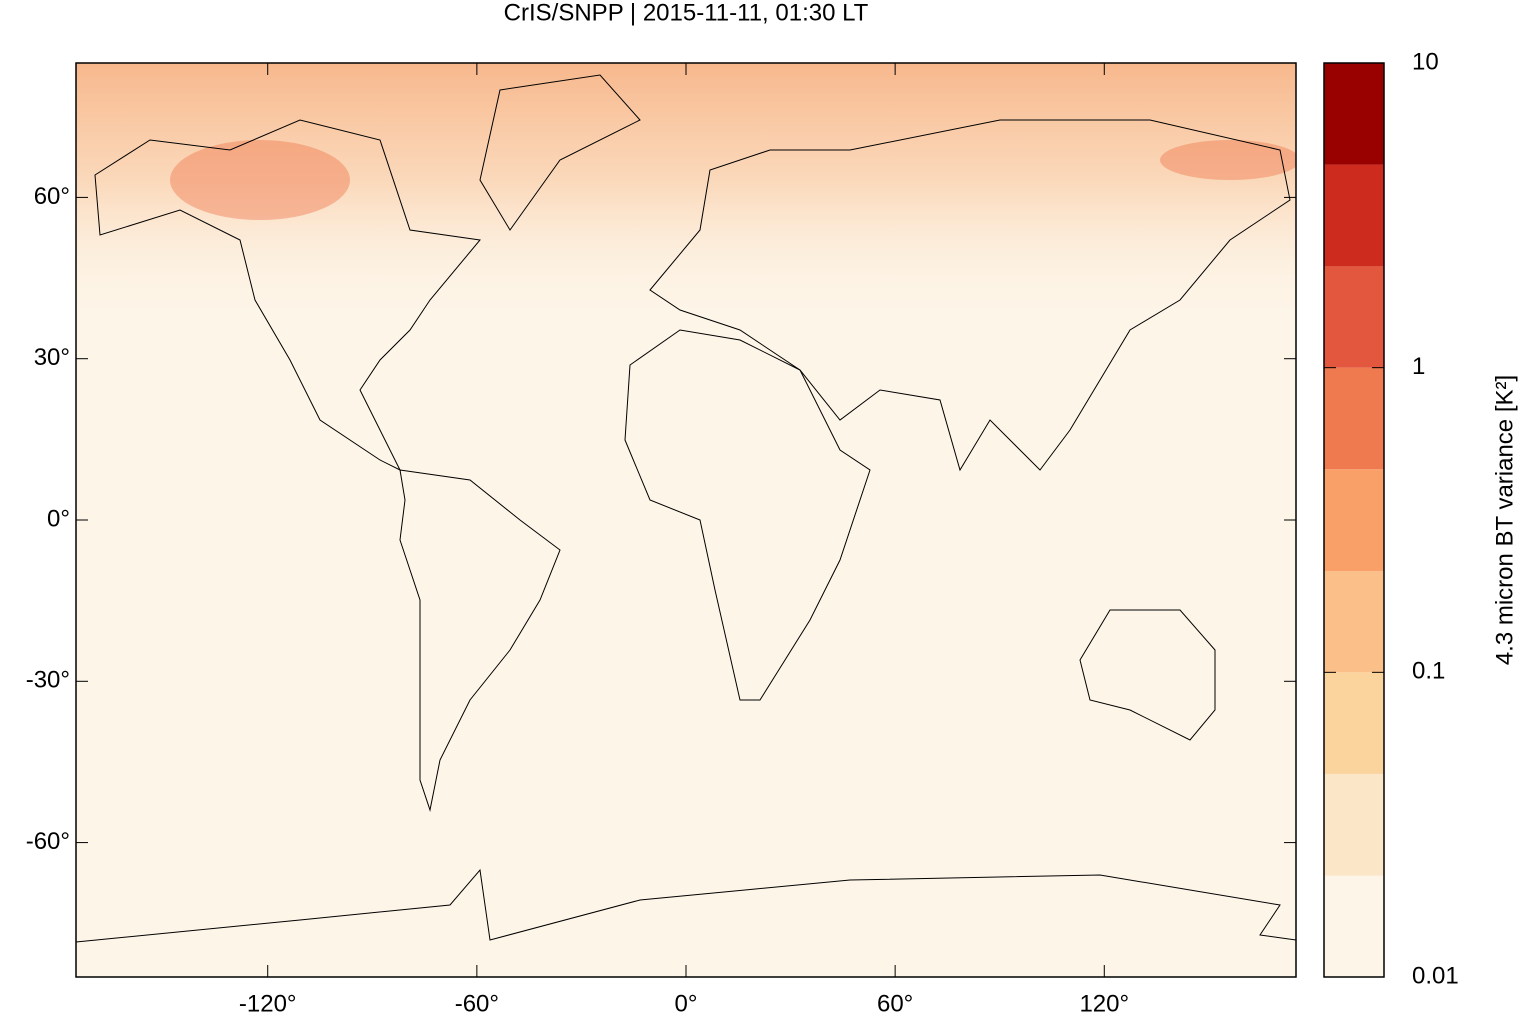 Image resolution: width=1522 pixels, height=1025 pixels. I want to click on x-tick-label: 120°, so click(1104, 1003).